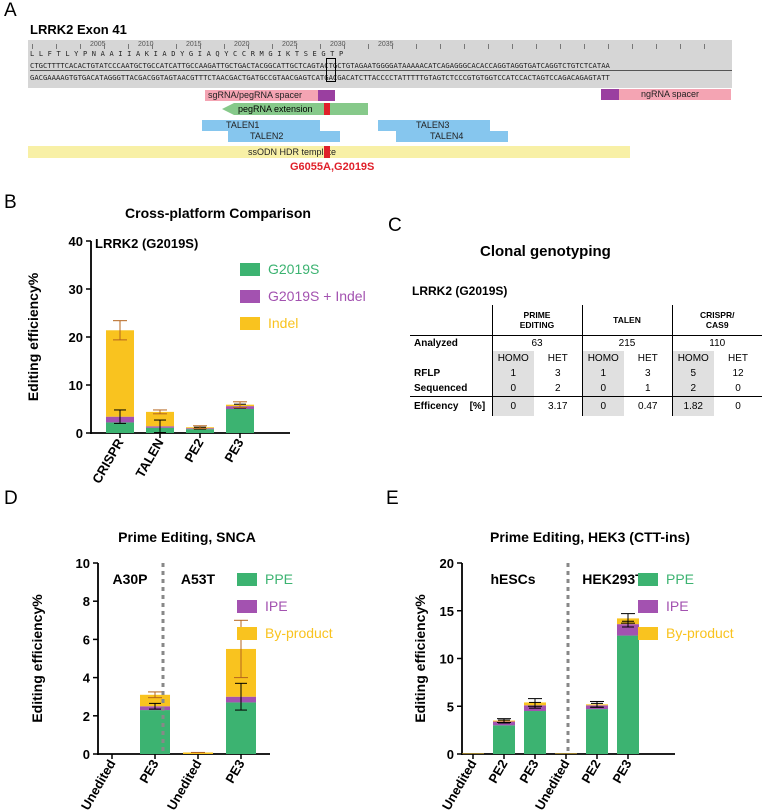  I want to click on talen2-label: TALEN2, so click(267, 136).